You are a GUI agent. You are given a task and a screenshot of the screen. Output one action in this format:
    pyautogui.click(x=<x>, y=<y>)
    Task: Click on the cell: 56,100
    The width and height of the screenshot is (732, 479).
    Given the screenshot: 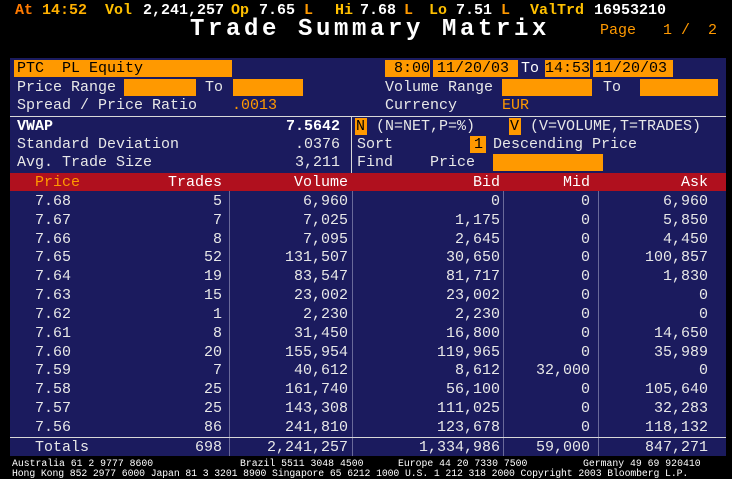 What is the action you would take?
    pyautogui.click(x=472, y=390)
    